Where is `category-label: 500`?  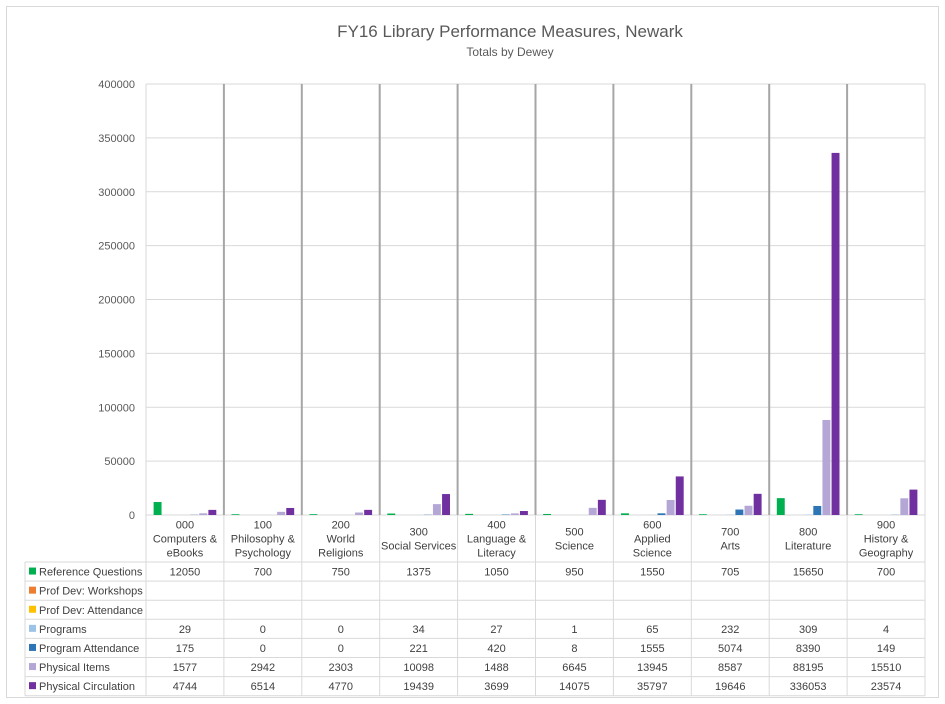
category-label: 500 is located at coordinates (574, 533).